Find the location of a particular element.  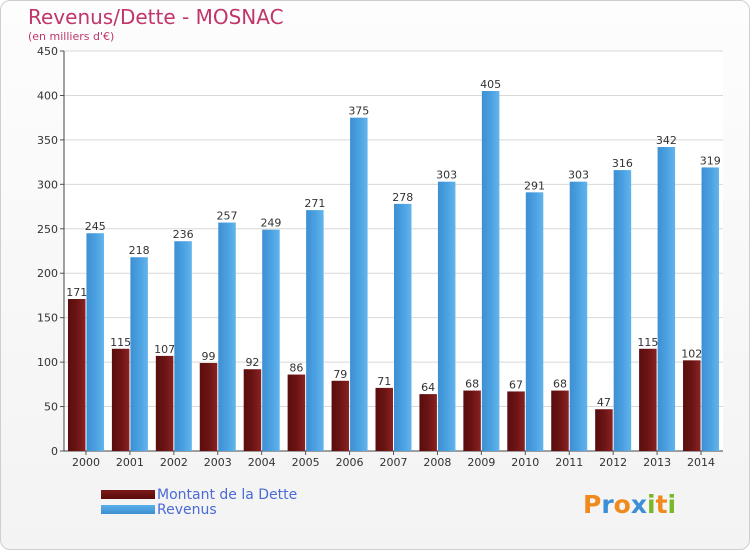

data-label-revenus: 342 is located at coordinates (666, 140).